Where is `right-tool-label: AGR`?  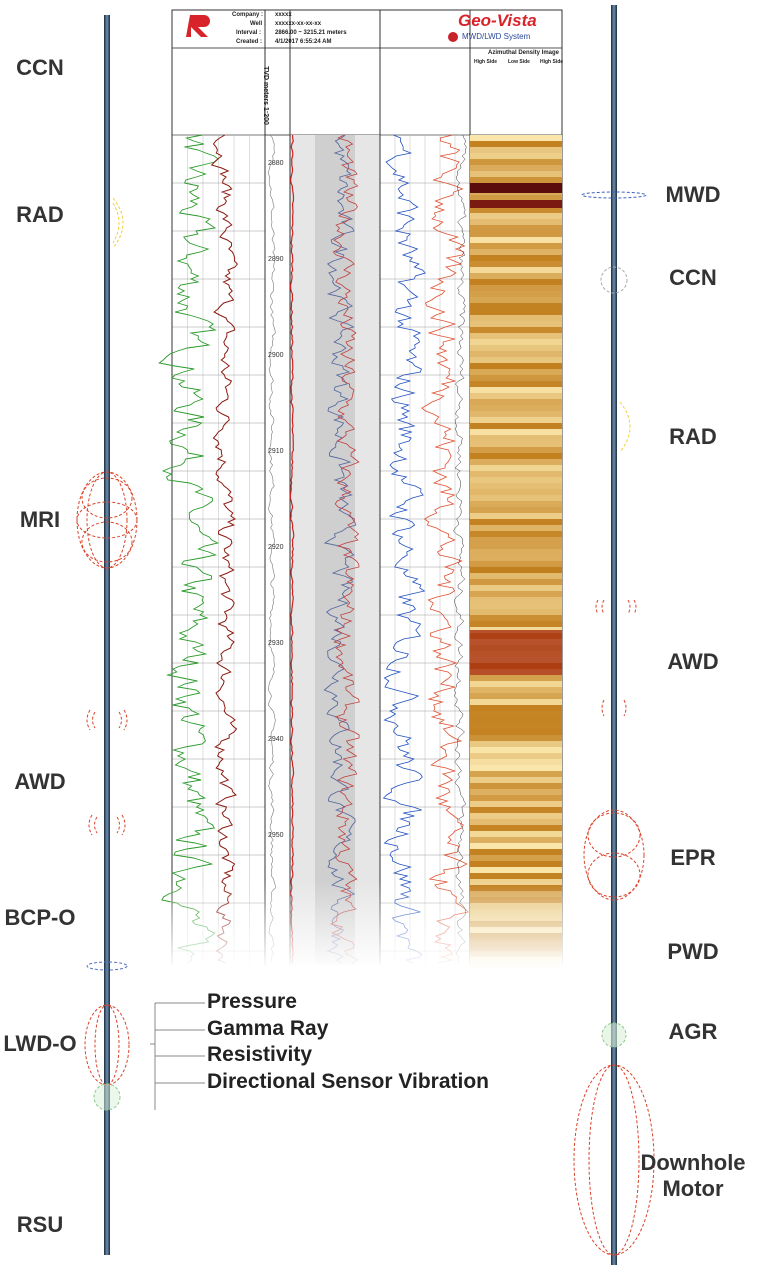 right-tool-label: AGR is located at coordinates (693, 1031).